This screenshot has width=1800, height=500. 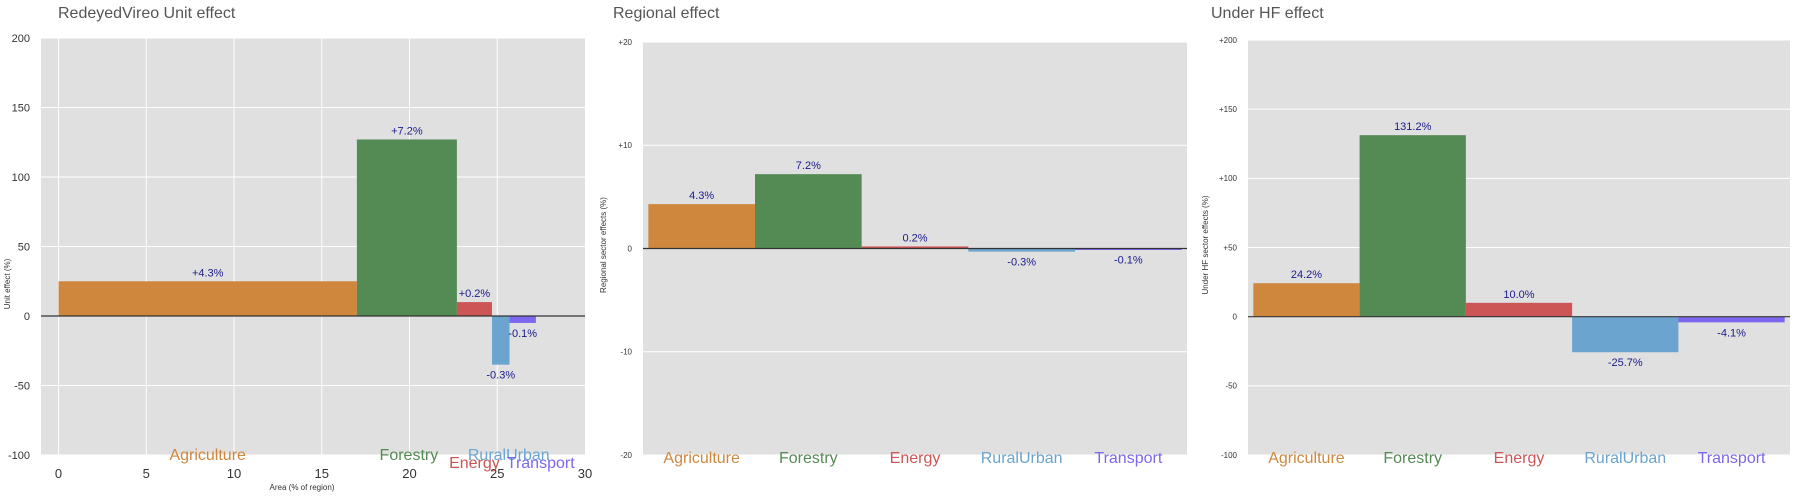 I want to click on y-axis-label: Under HF sector effects (%), so click(x=1205, y=244).